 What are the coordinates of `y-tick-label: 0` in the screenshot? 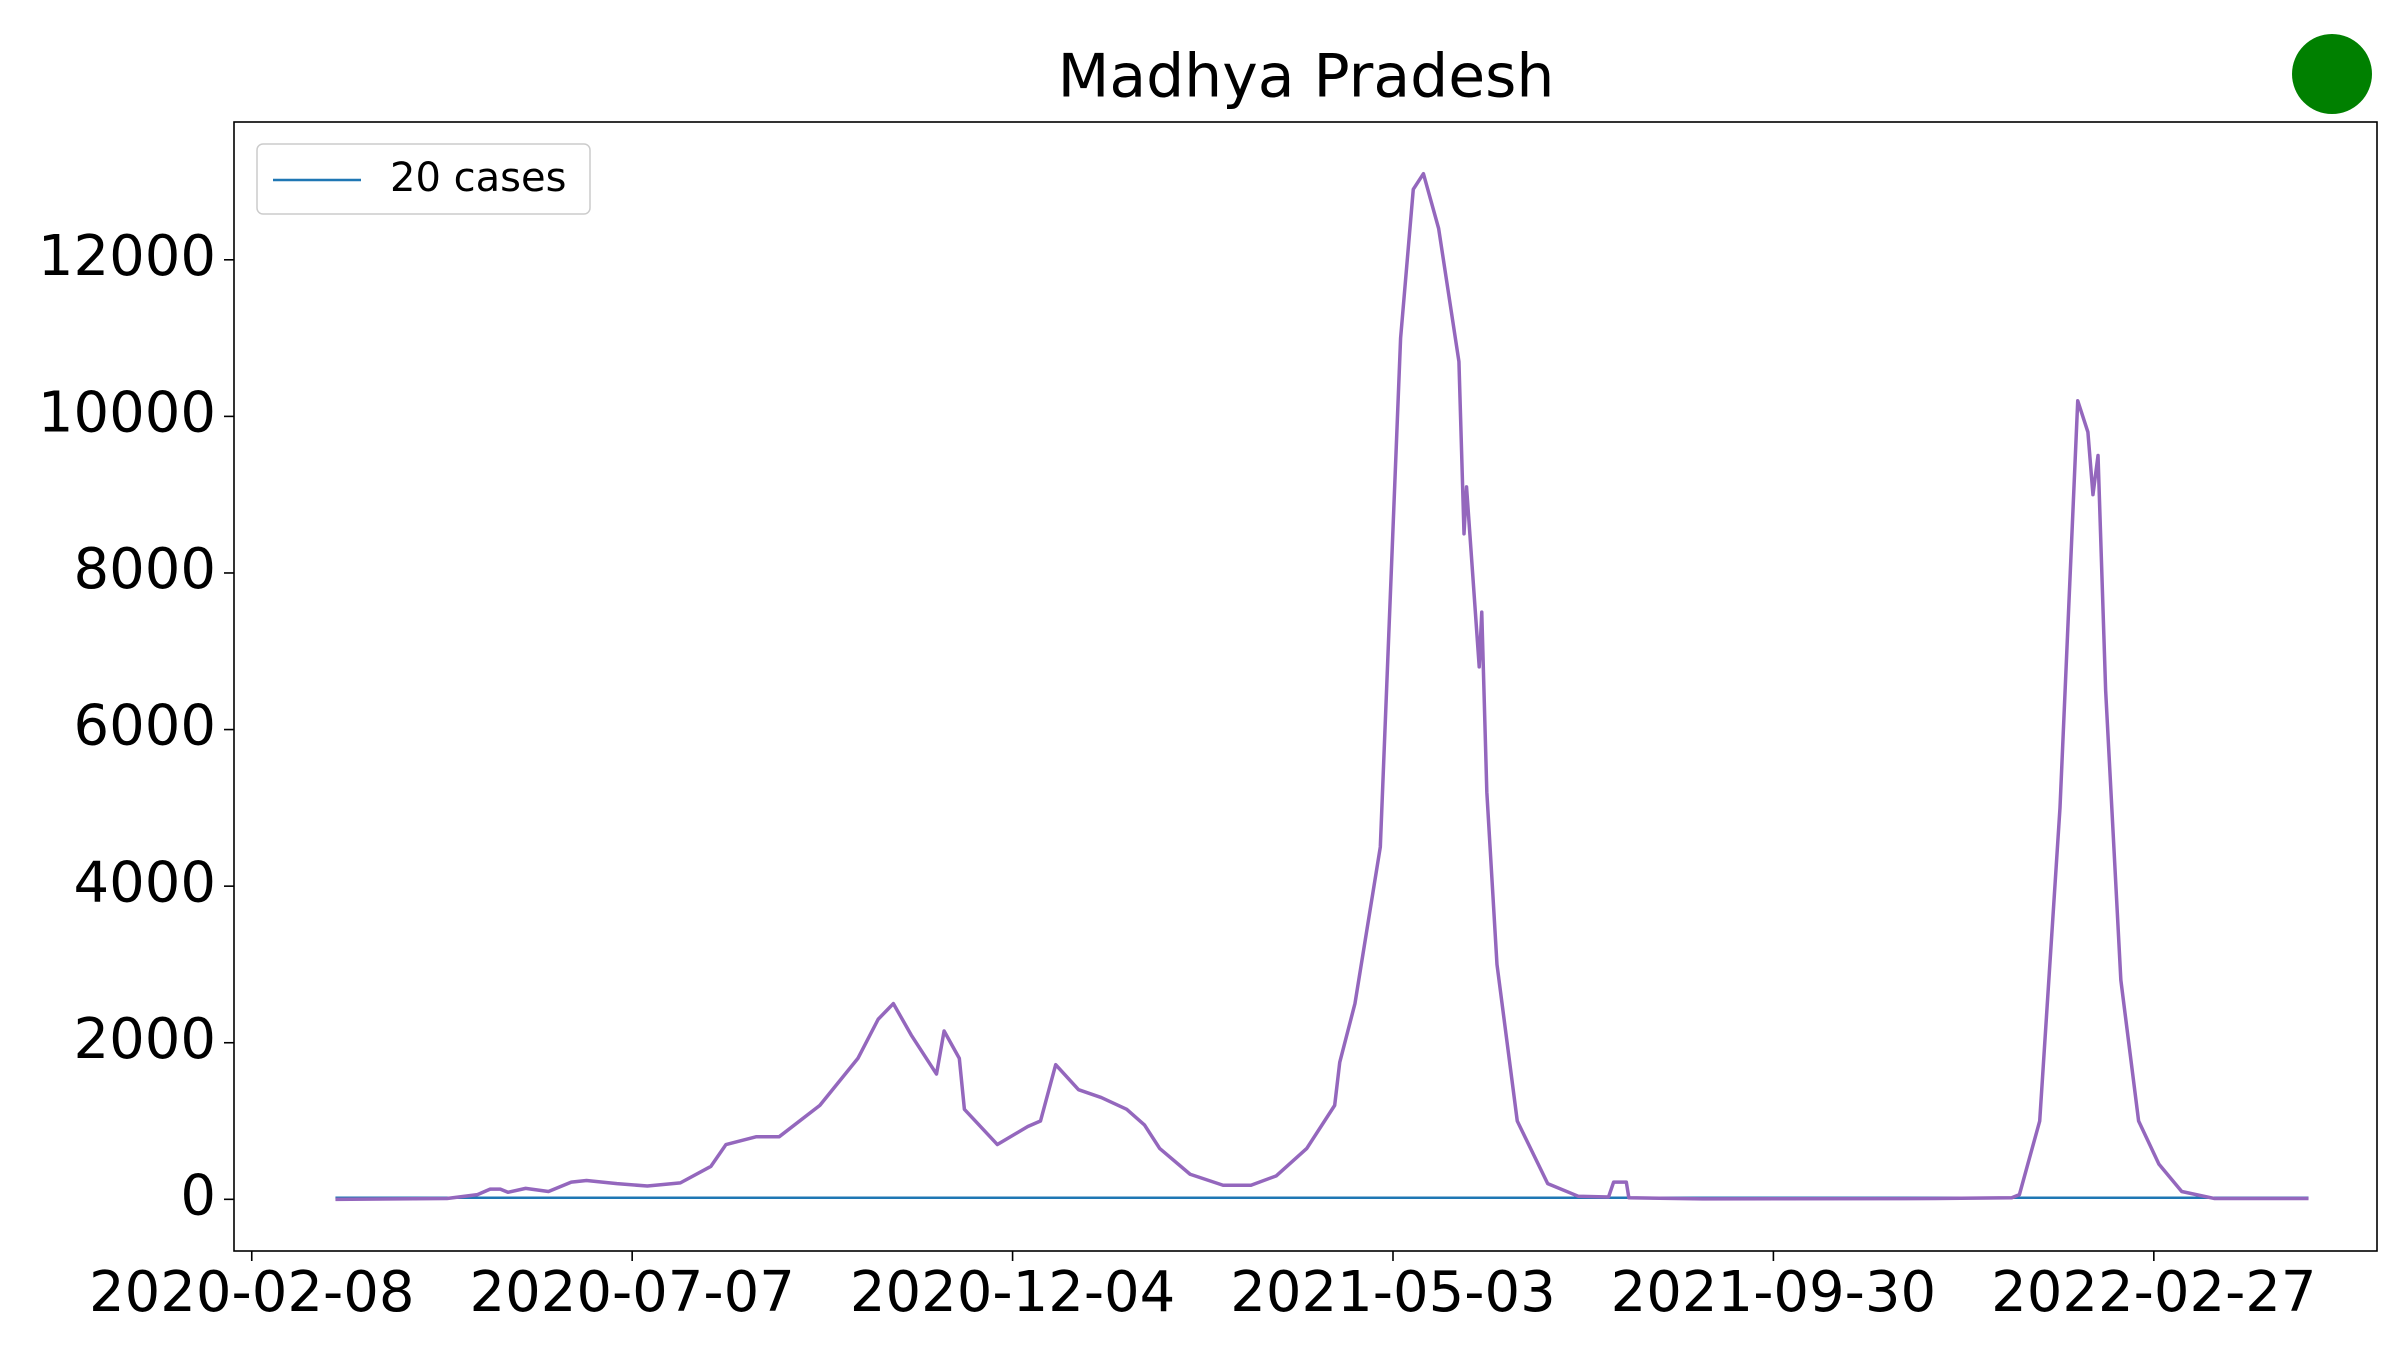 It's located at (198, 1195).